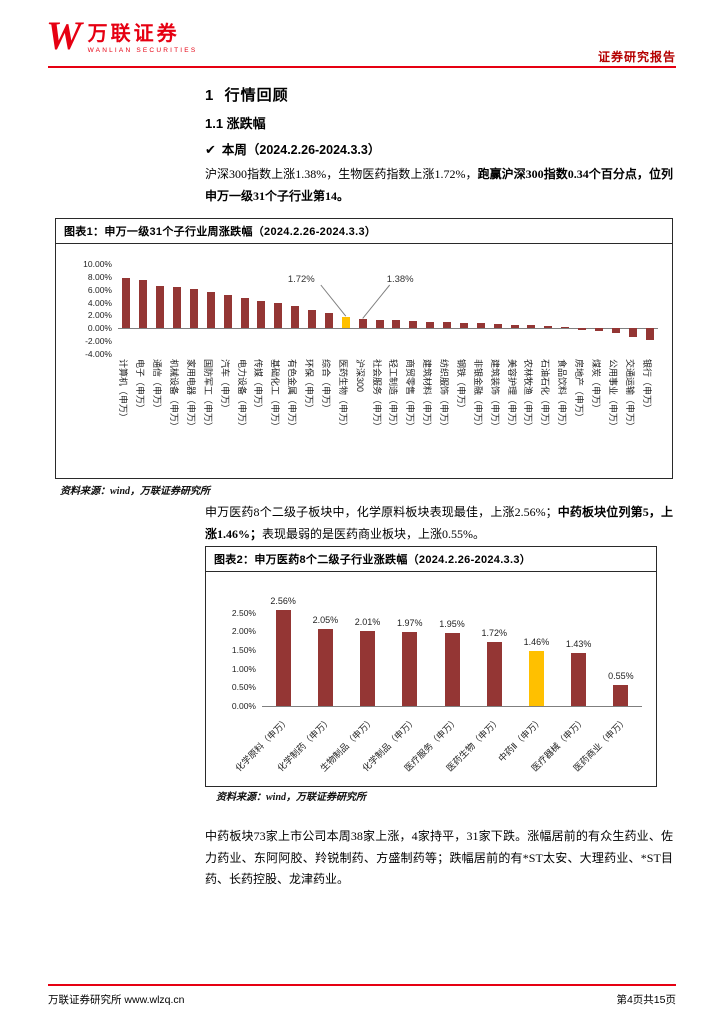 Image resolution: width=724 pixels, height=1024 pixels. I want to click on category-label-text: 家用电器（申万）, so click(190, 395).